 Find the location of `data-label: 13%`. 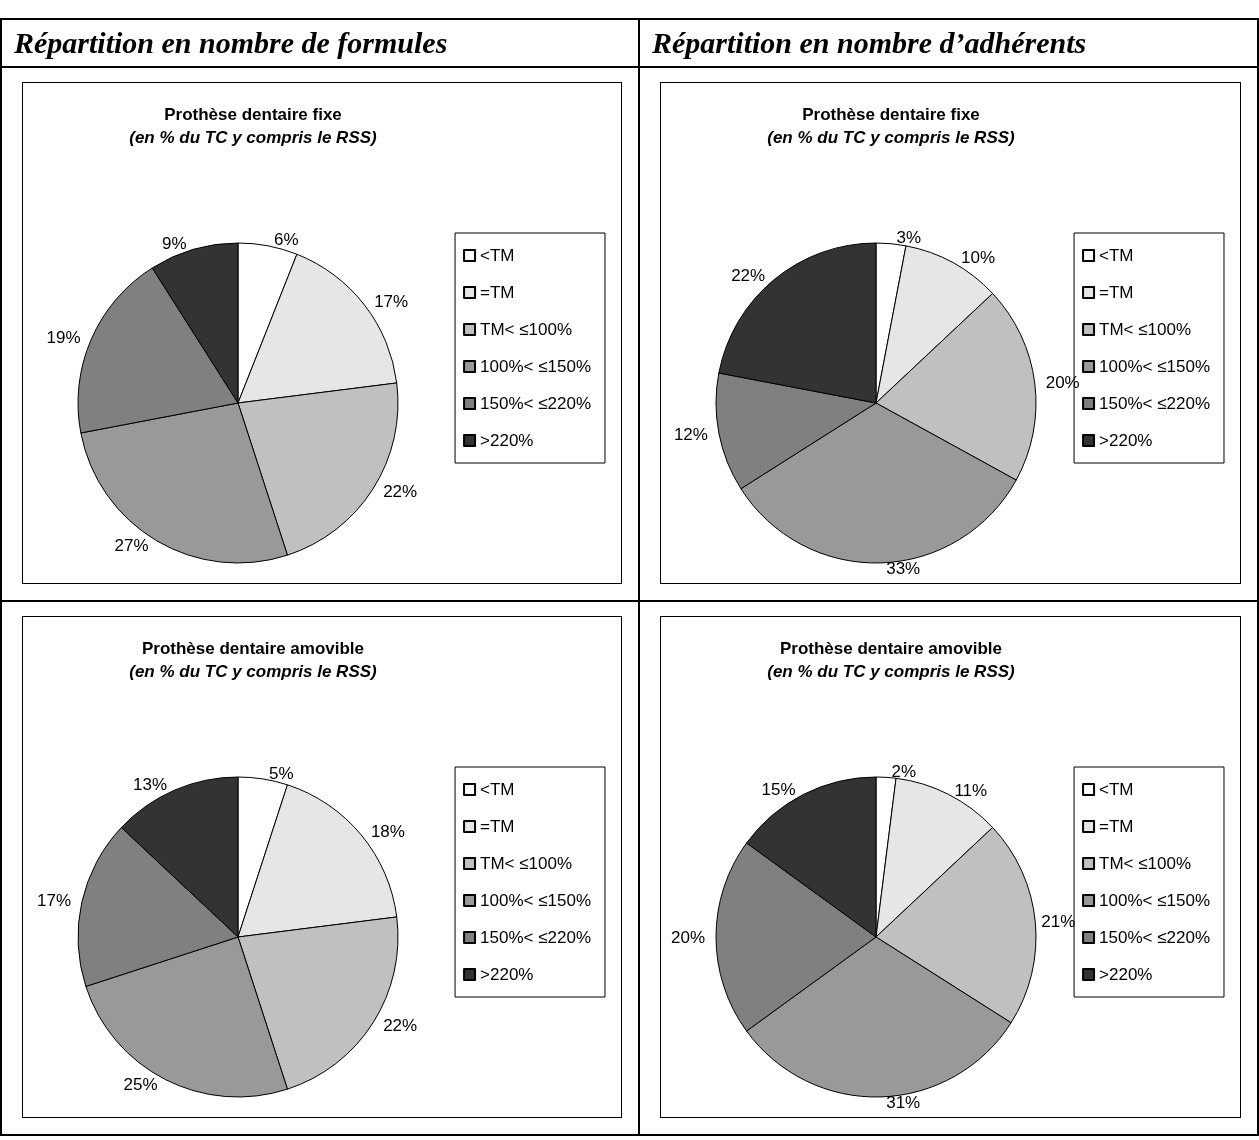

data-label: 13% is located at coordinates (150, 785).